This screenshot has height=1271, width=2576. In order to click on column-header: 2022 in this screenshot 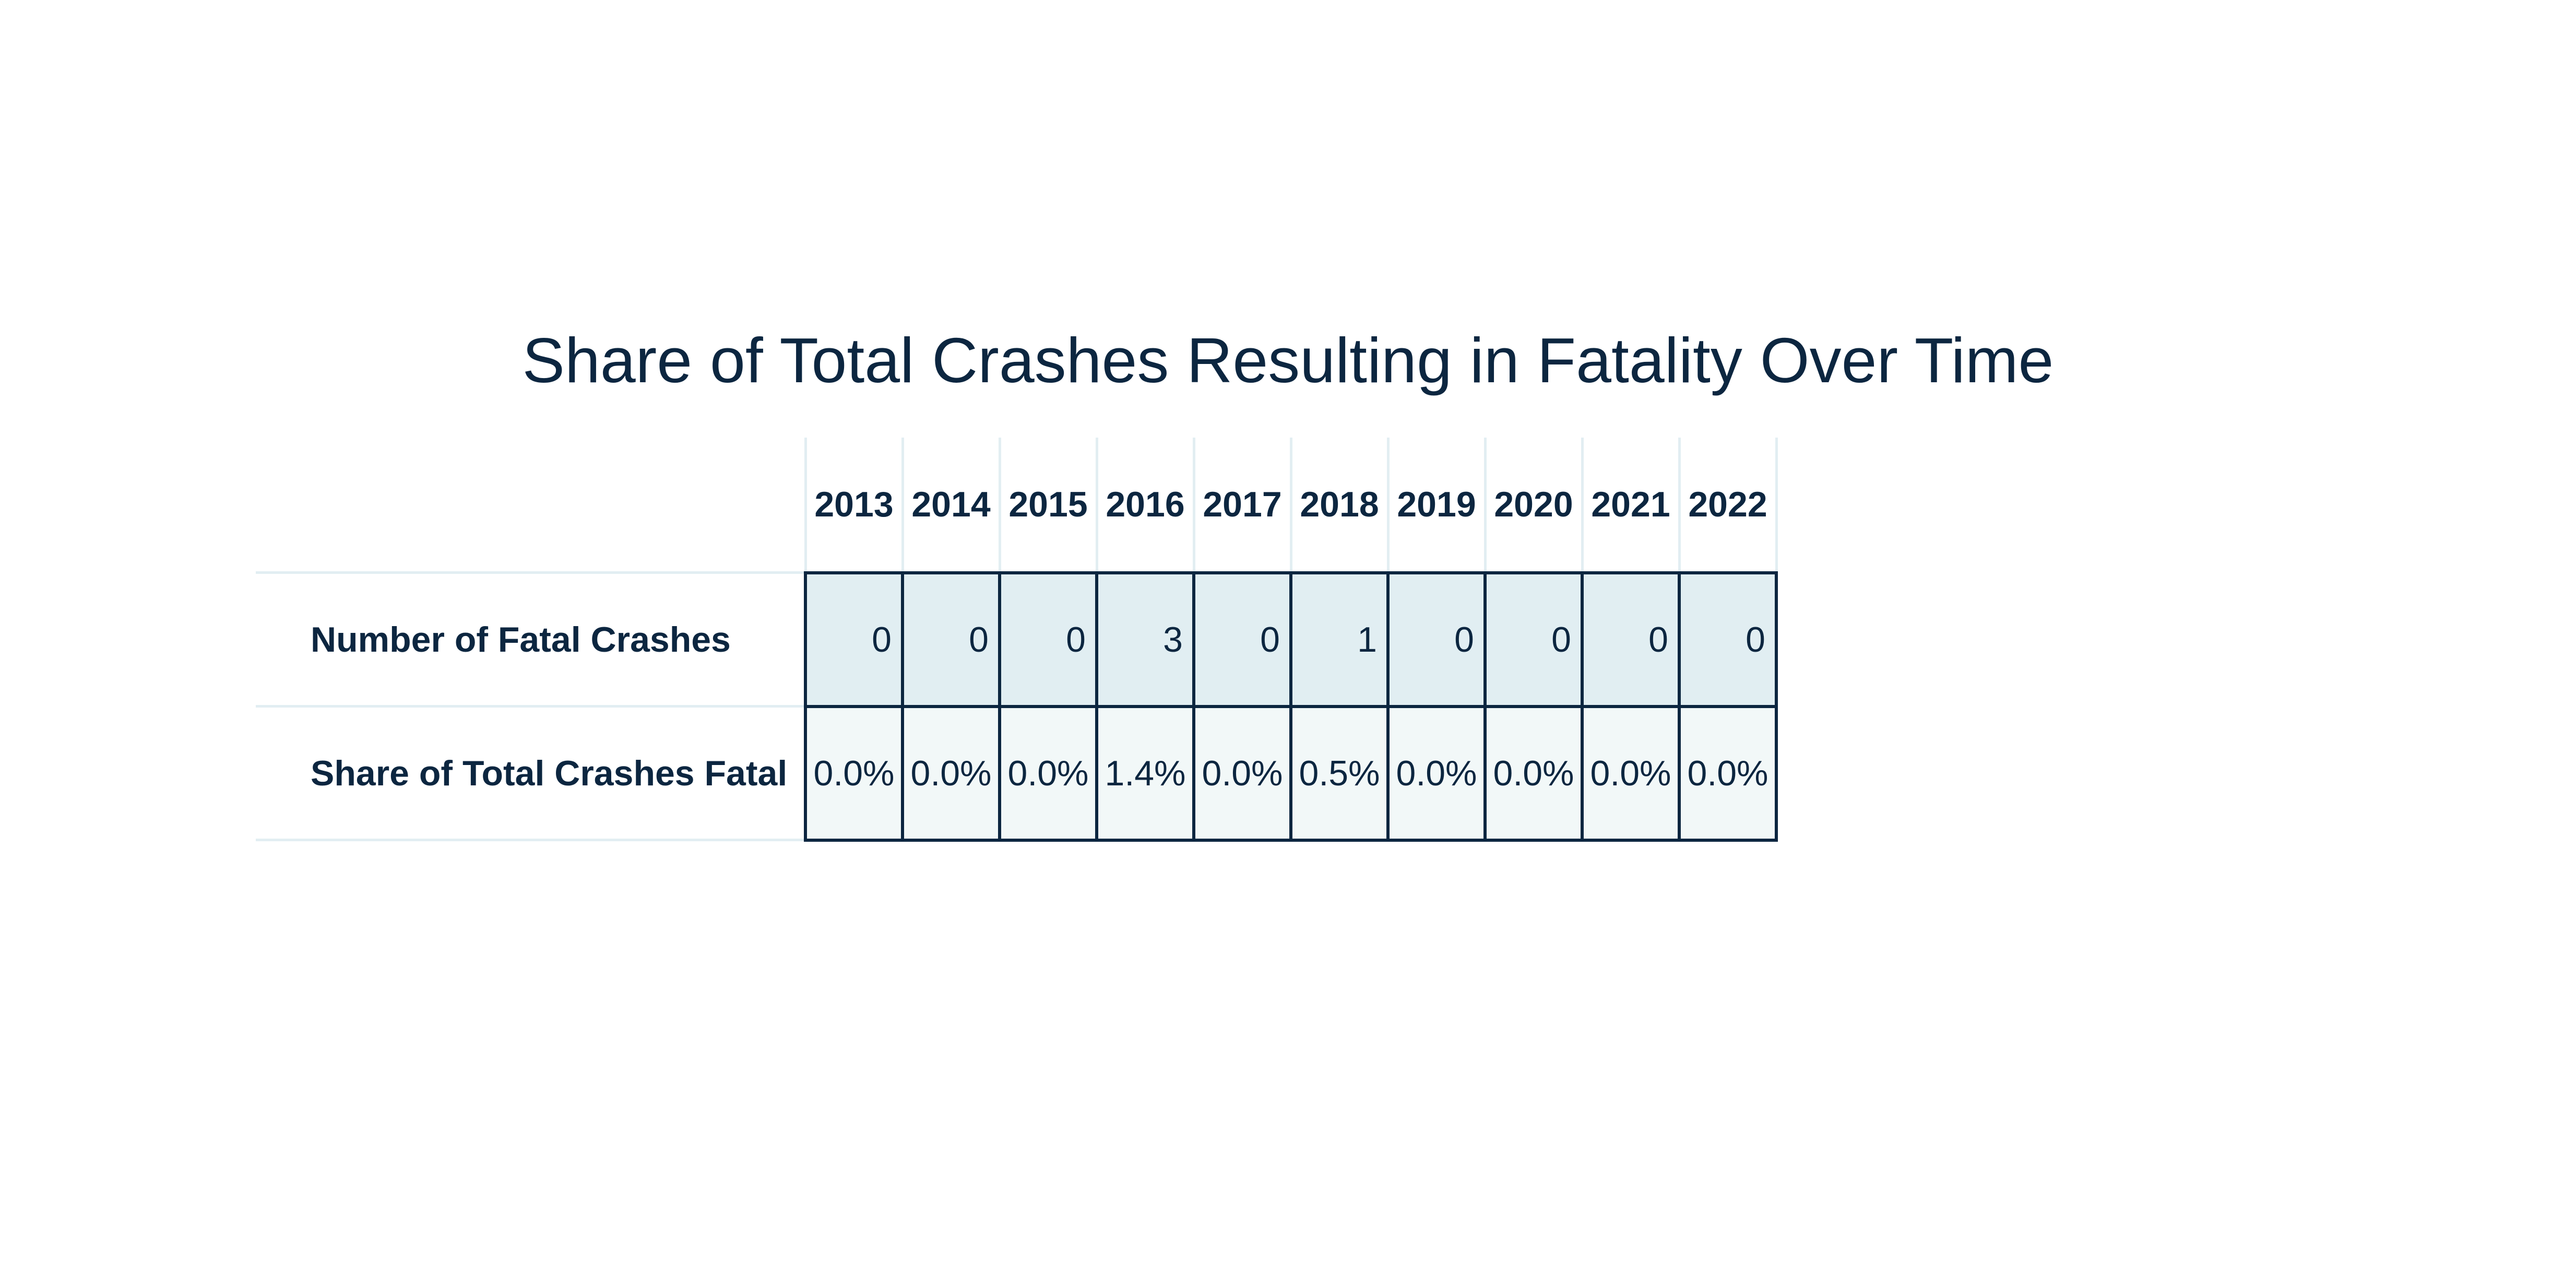, I will do `click(1728, 505)`.